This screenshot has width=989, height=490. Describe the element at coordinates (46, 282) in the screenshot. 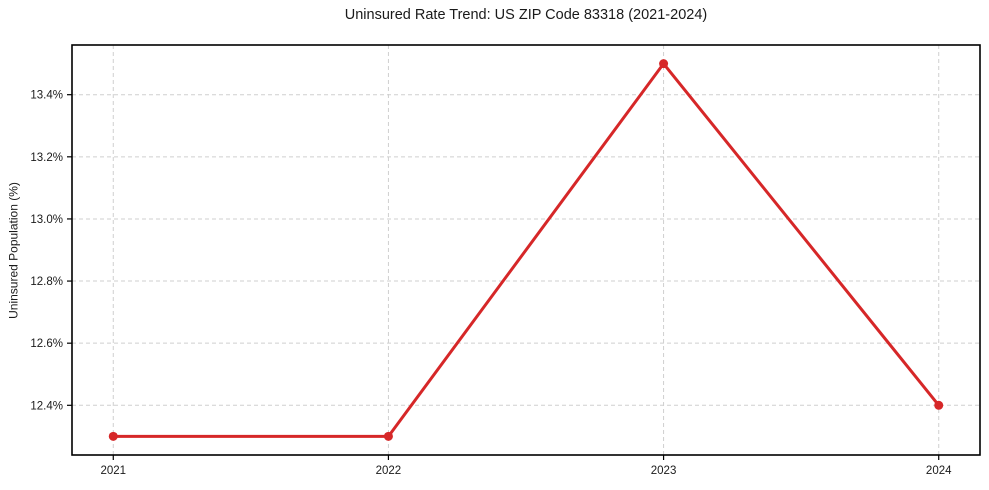

I see `y-tick-label: 12.8%` at that location.